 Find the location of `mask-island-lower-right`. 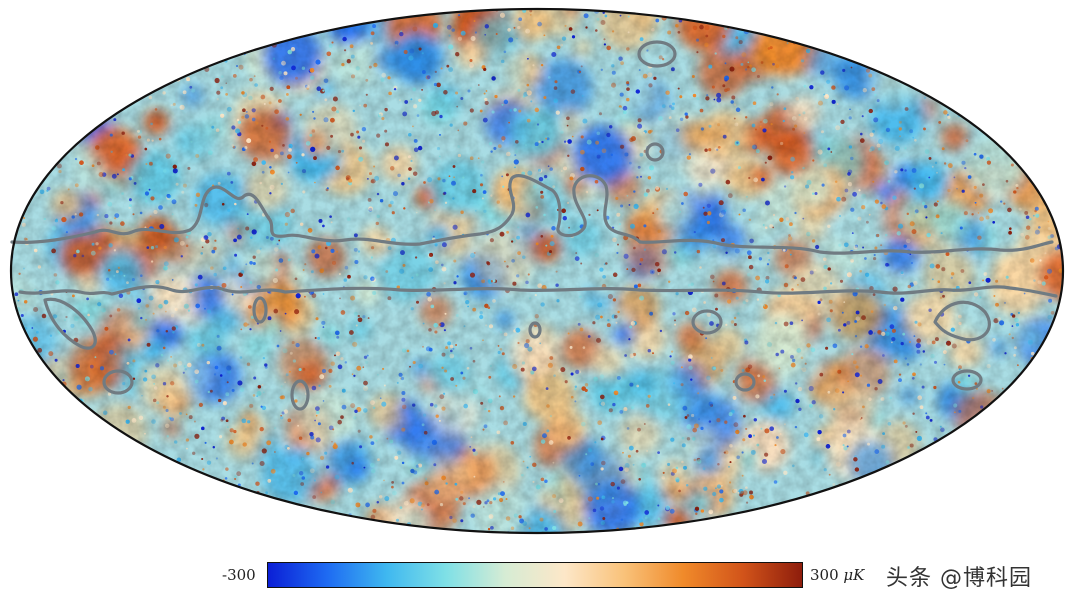

mask-island-lower-right is located at coordinates (745, 382).